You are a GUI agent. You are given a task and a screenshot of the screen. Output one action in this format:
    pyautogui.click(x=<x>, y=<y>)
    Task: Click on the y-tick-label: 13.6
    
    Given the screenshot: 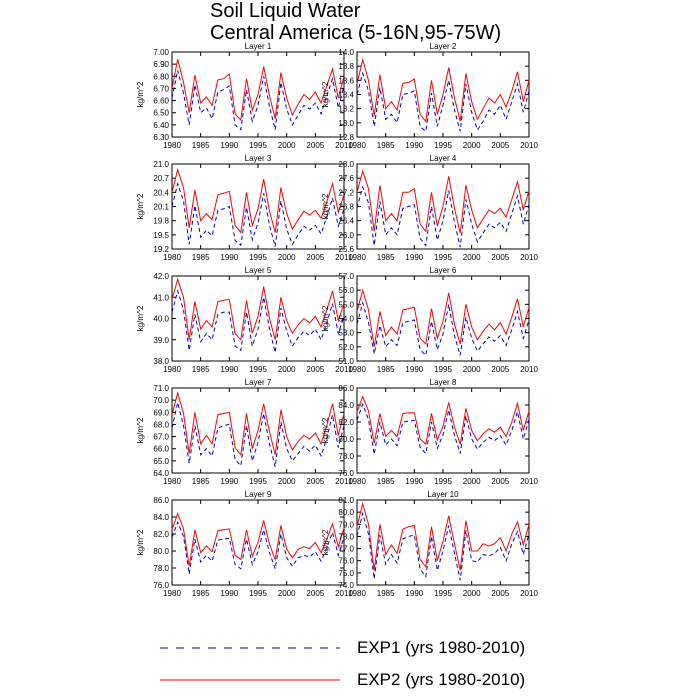 What is the action you would take?
    pyautogui.click(x=346, y=80)
    